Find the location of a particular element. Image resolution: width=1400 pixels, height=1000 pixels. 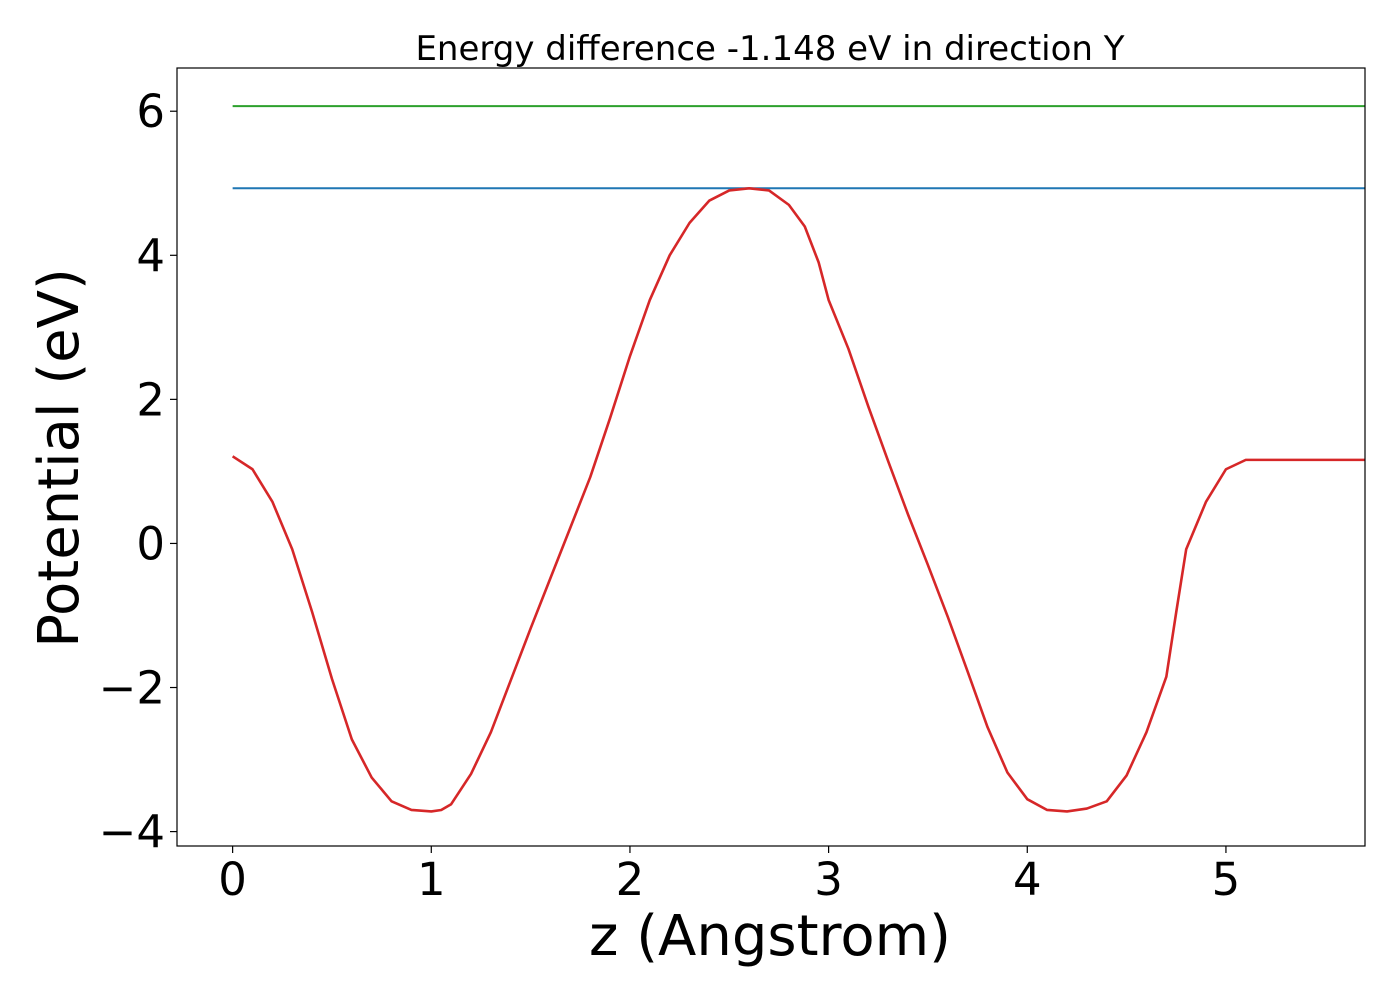

y-tick-label: 2 is located at coordinates (150, 399).